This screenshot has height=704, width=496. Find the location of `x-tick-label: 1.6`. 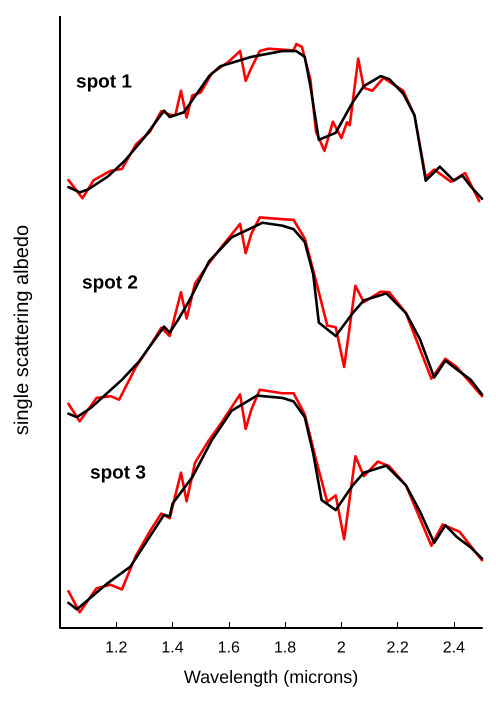

x-tick-label: 1.6 is located at coordinates (229, 648).